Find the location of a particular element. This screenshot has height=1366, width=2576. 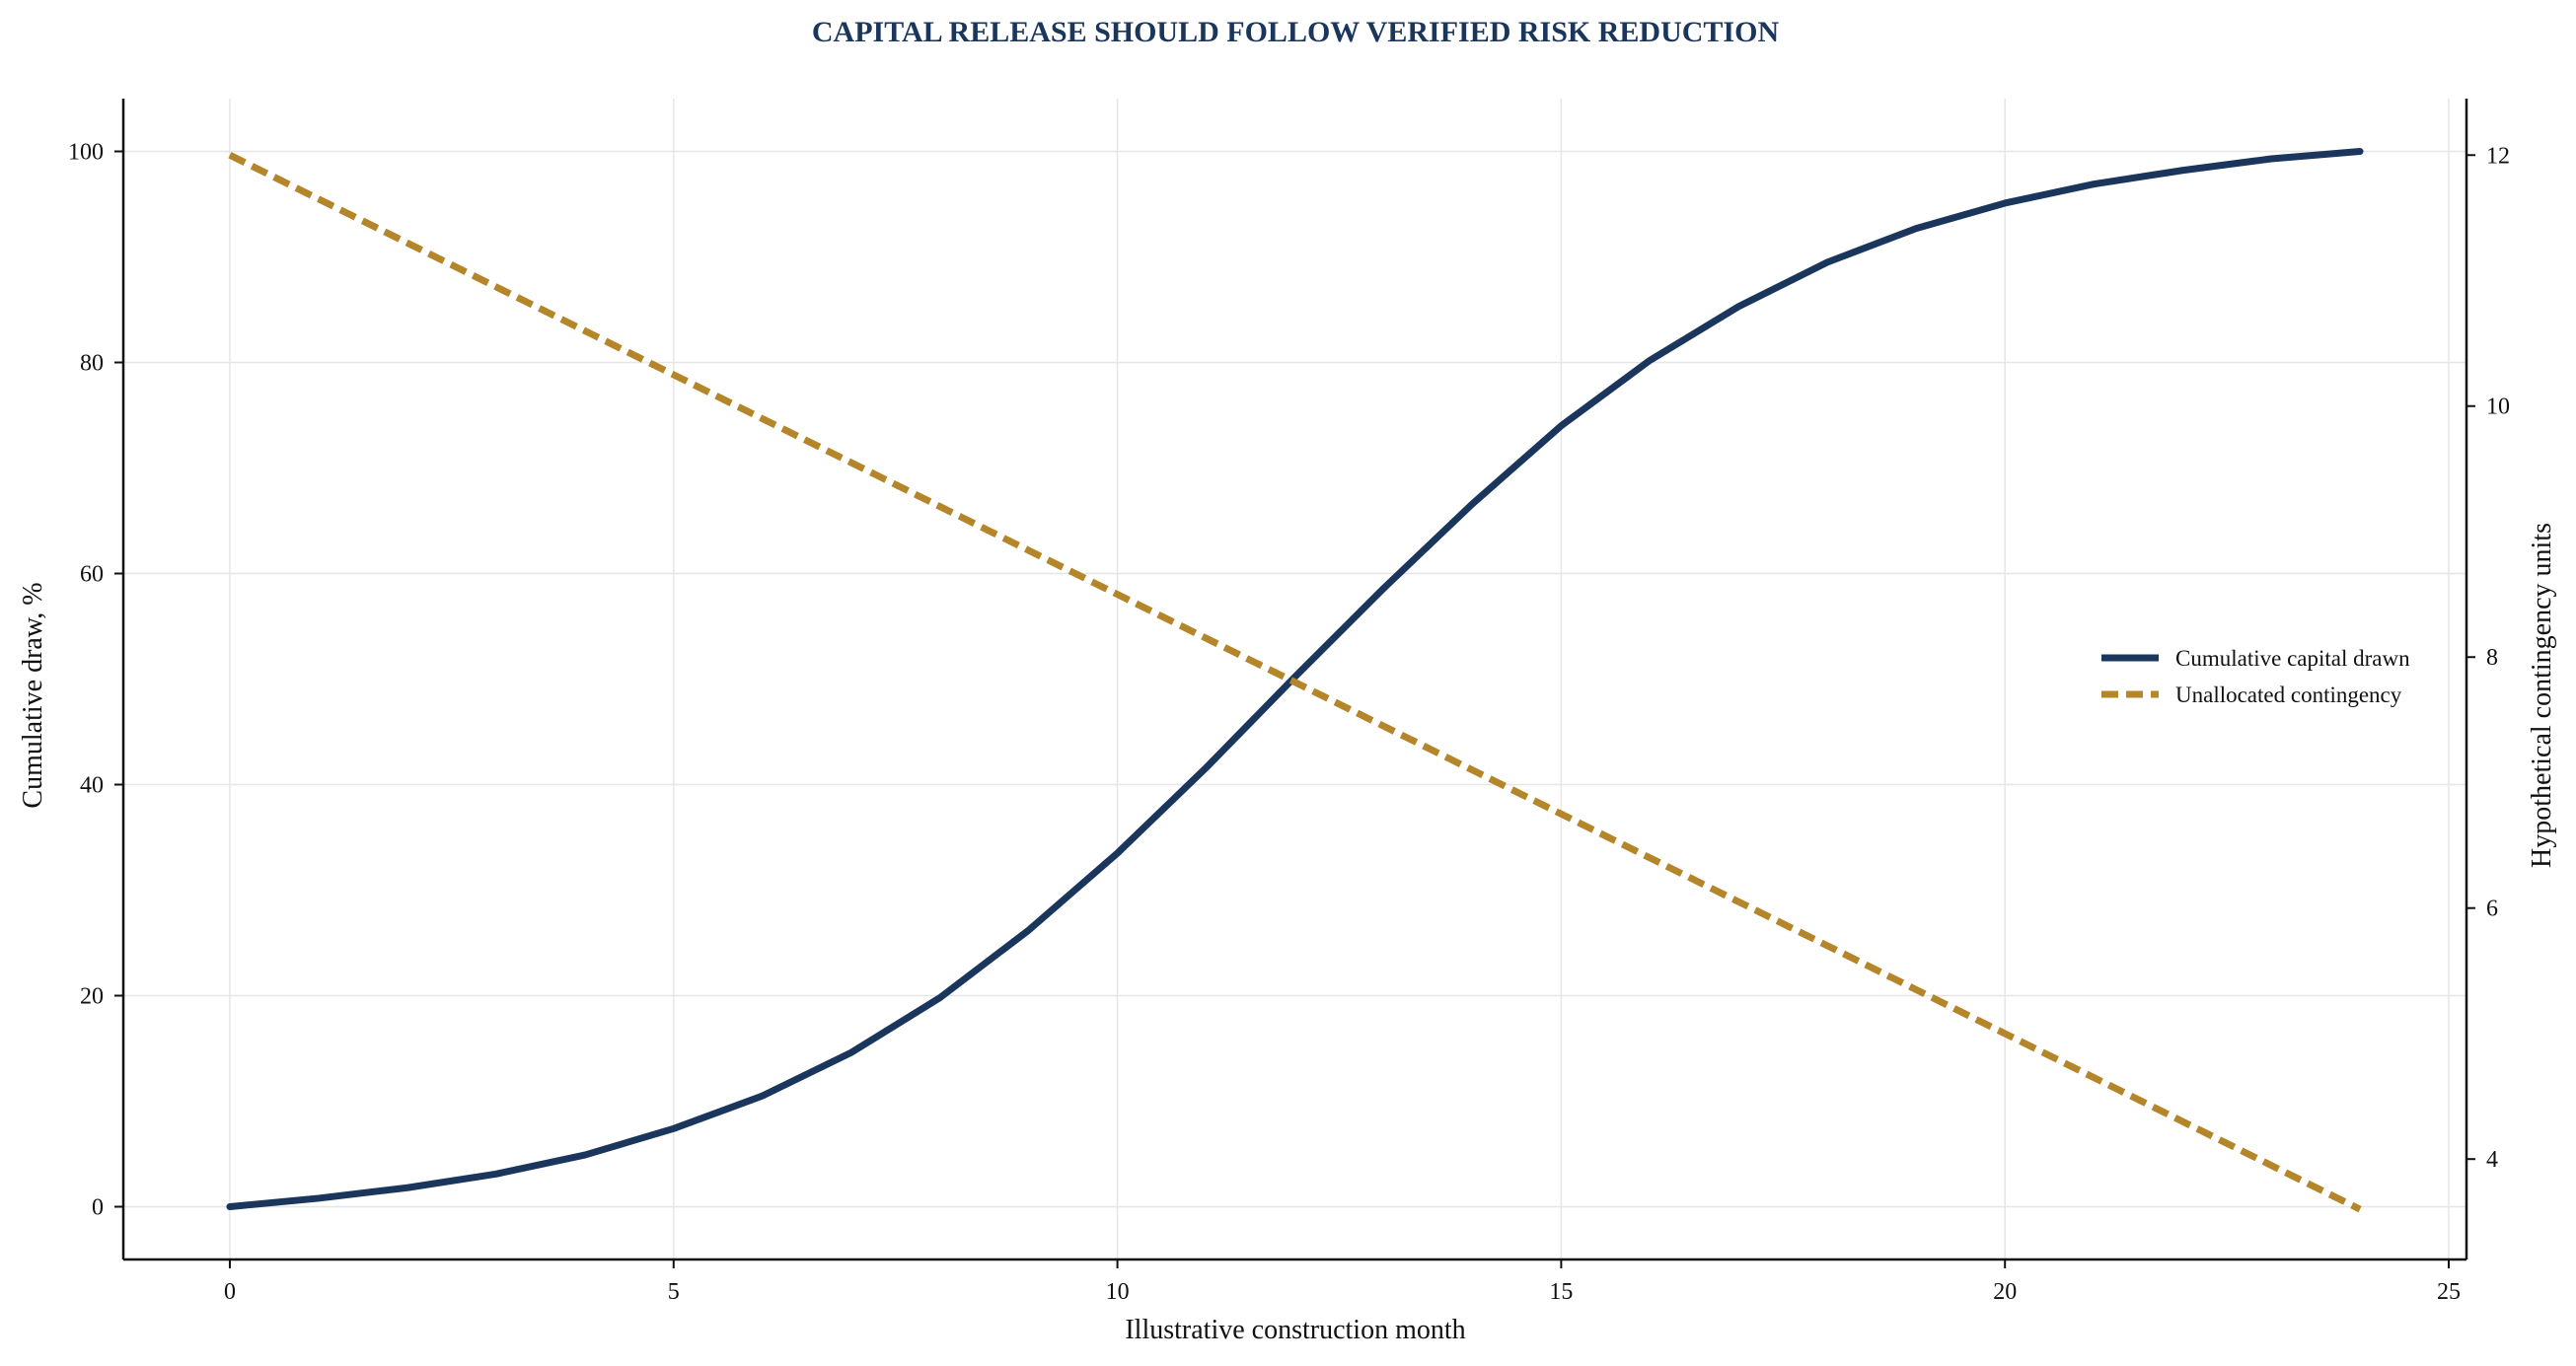

x-tick-label: 5 is located at coordinates (674, 1292).